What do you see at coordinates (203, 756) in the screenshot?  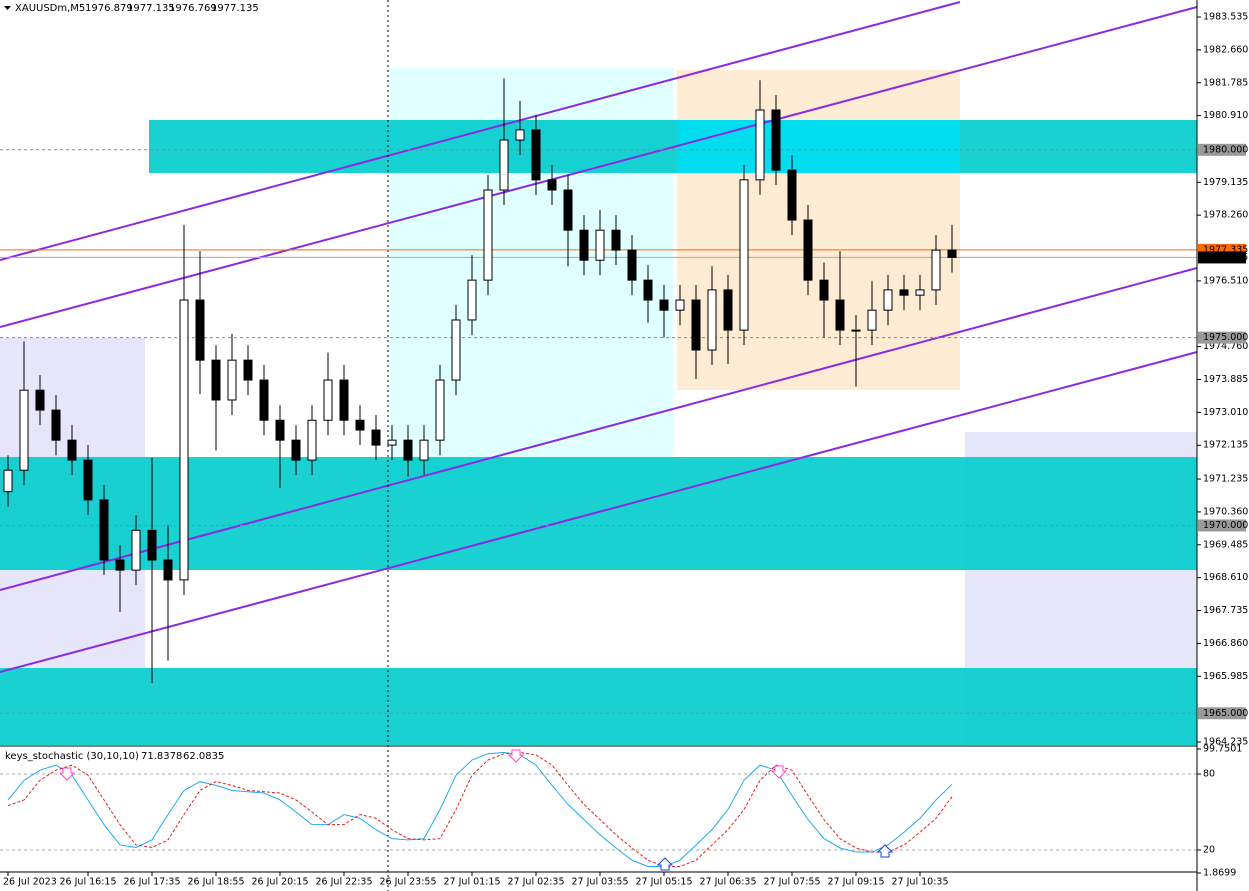 I see `indicator-signal: 62.0835` at bounding box center [203, 756].